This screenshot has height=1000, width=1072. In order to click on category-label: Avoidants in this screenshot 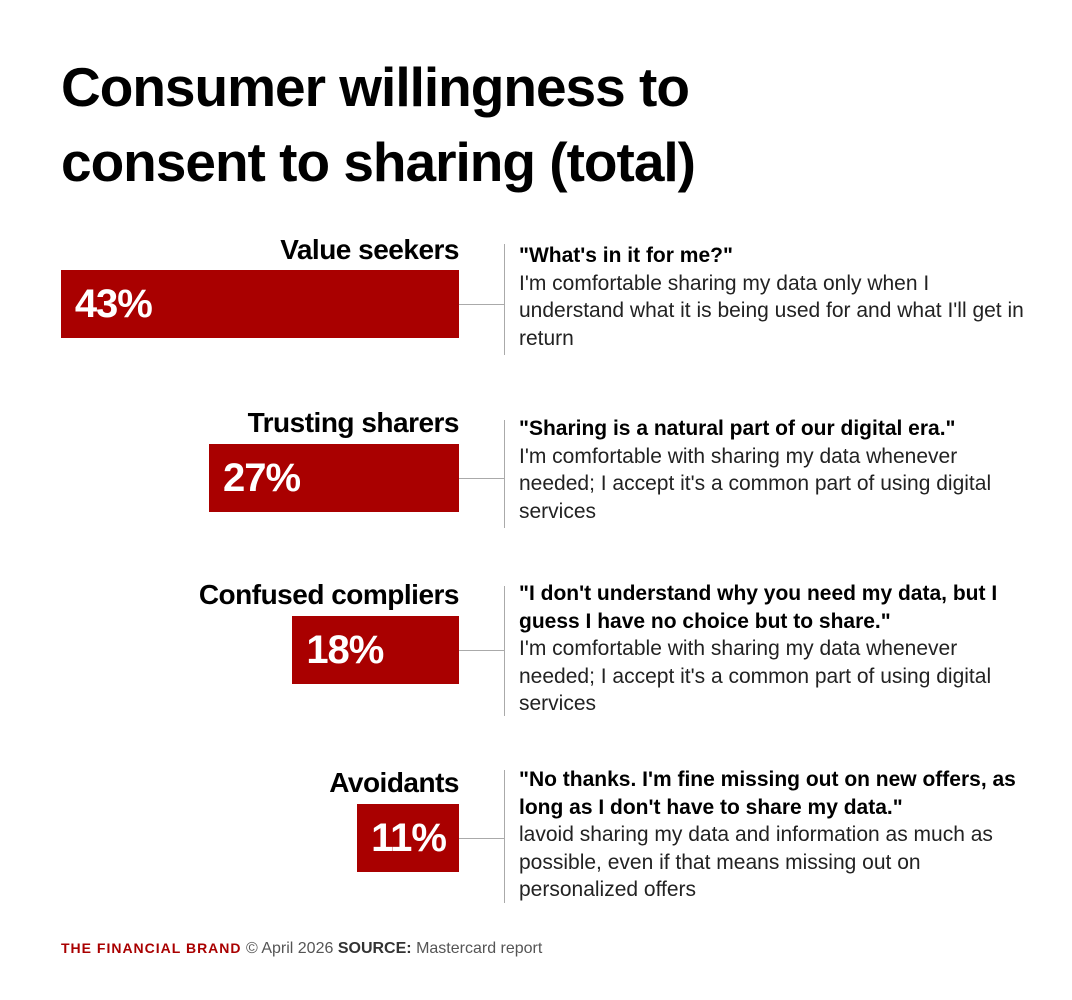, I will do `click(394, 782)`.